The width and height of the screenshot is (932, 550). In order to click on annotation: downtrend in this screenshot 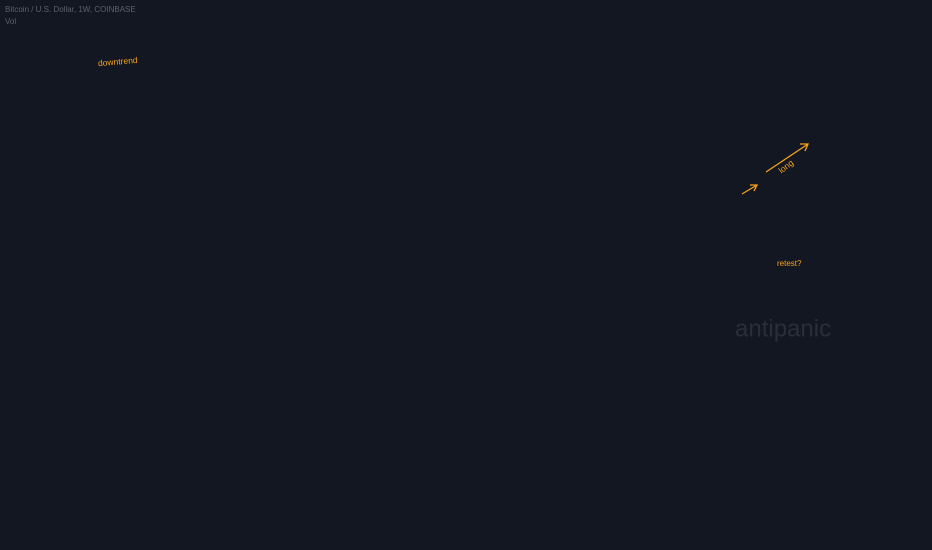, I will do `click(117, 61)`.